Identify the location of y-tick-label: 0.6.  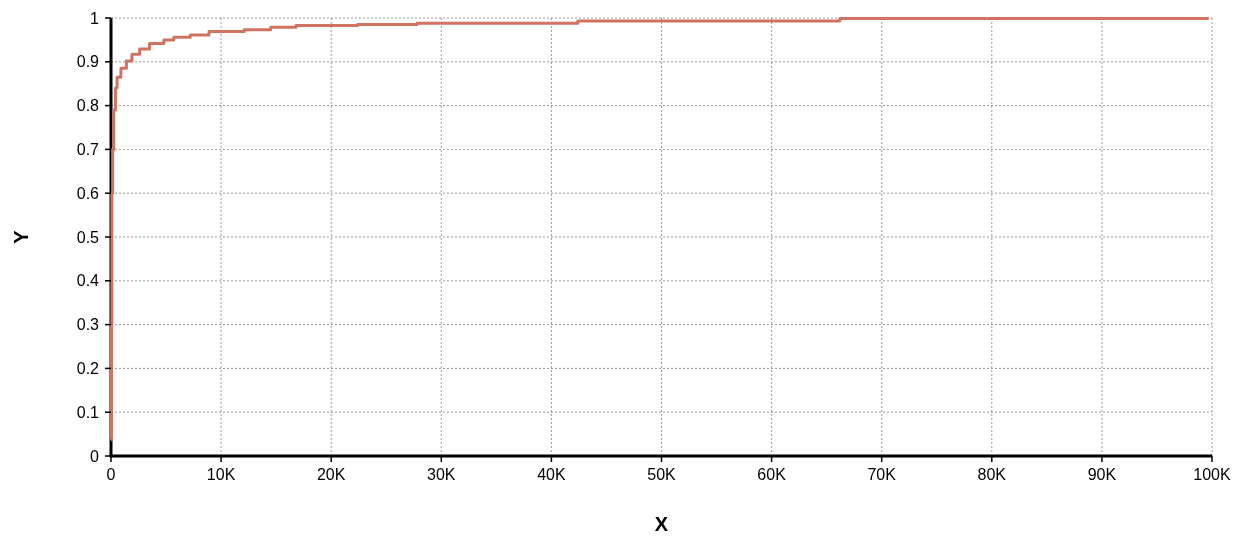
(88, 193).